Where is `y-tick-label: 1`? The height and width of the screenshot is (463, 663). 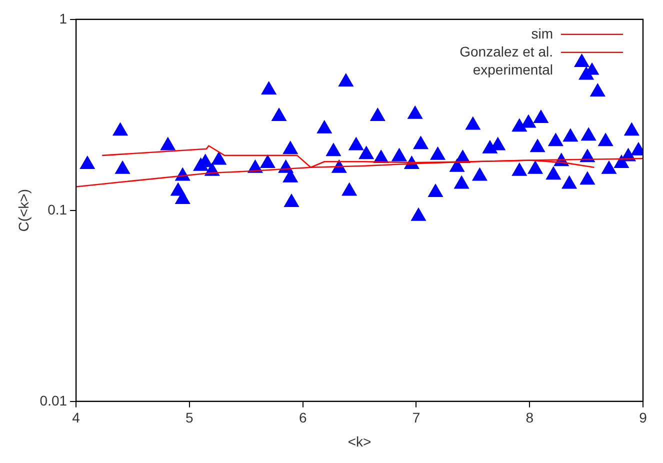
y-tick-label: 1 is located at coordinates (63, 18).